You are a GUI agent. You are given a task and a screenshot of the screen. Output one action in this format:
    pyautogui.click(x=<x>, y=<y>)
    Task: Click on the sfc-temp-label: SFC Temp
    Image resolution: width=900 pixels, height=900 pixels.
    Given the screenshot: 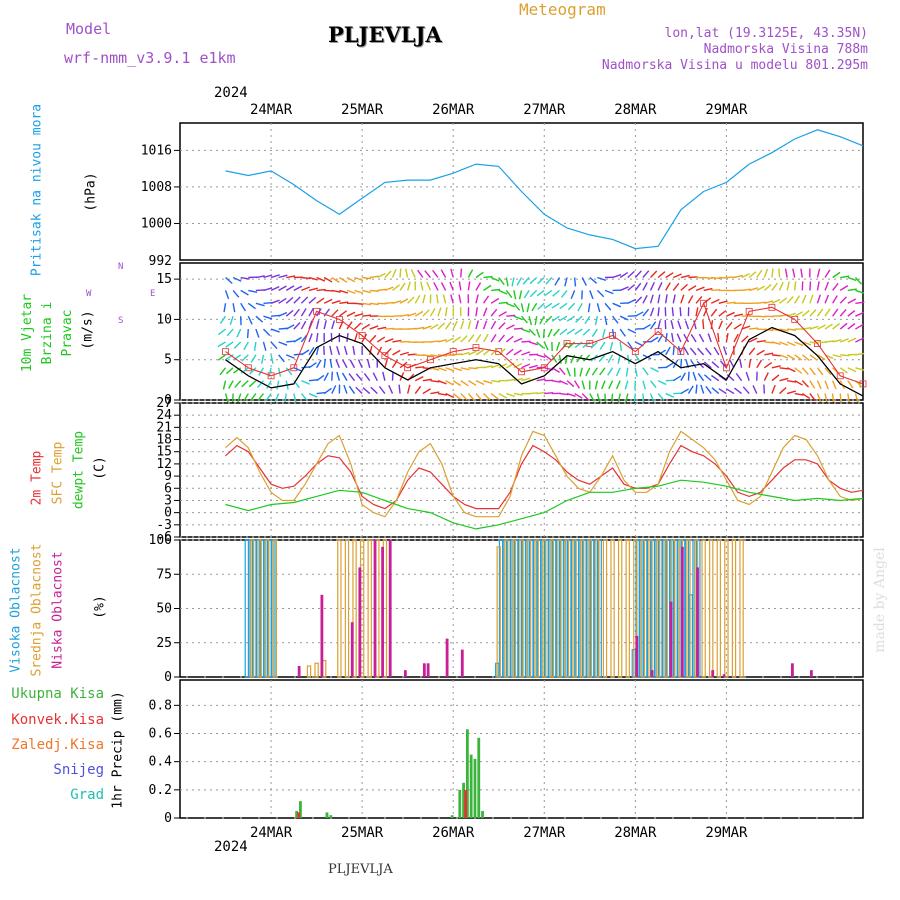 What is the action you would take?
    pyautogui.click(x=58, y=473)
    